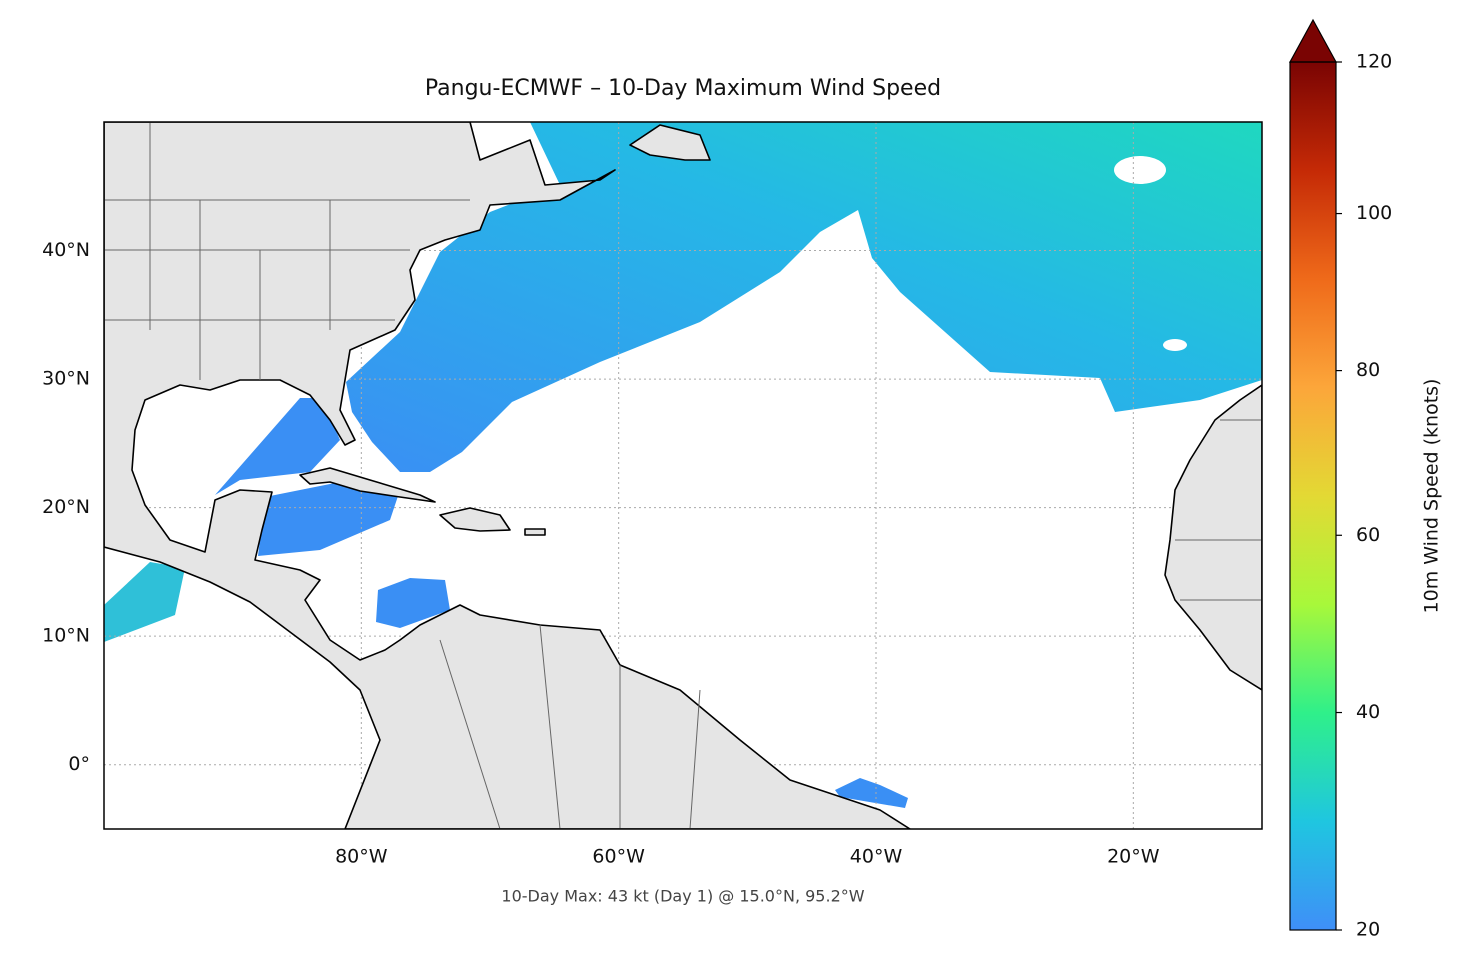 The width and height of the screenshot is (1466, 973). What do you see at coordinates (66, 507) in the screenshot?
I see `y-tick-label: 20°N` at bounding box center [66, 507].